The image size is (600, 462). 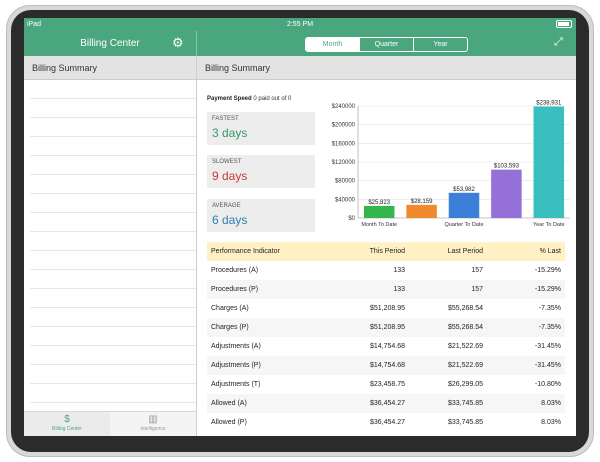 What do you see at coordinates (386, 403) in the screenshot?
I see `table-row: Allowed (A) $36,454.27 $33,745.85 8.03%` at bounding box center [386, 403].